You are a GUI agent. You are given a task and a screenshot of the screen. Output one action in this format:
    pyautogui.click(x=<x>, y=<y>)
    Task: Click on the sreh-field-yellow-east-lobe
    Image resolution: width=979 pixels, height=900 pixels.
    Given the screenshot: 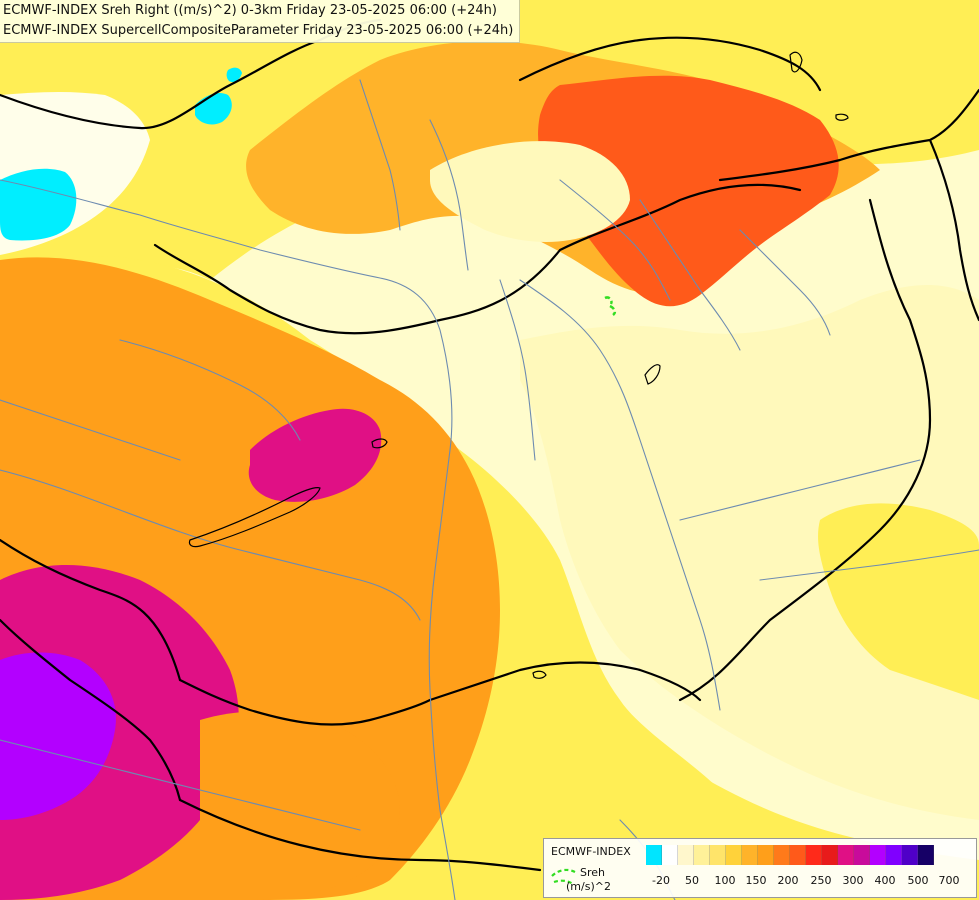 What is the action you would take?
    pyautogui.click(x=898, y=601)
    